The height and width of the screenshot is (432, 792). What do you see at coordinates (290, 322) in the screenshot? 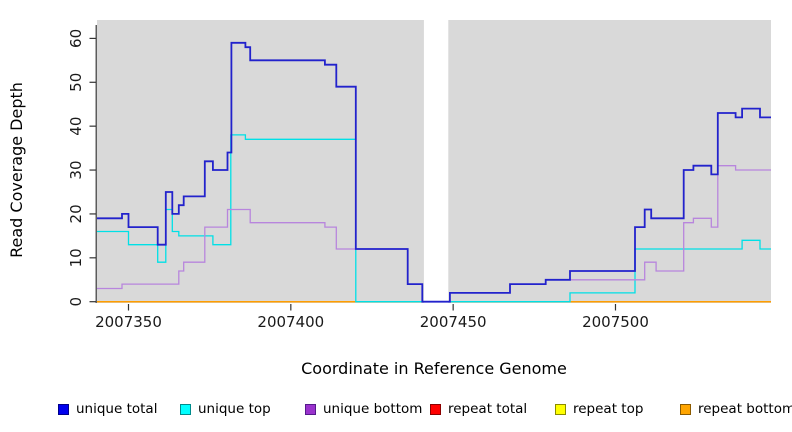
I see `x-tick-label: 2007400` at bounding box center [290, 322].